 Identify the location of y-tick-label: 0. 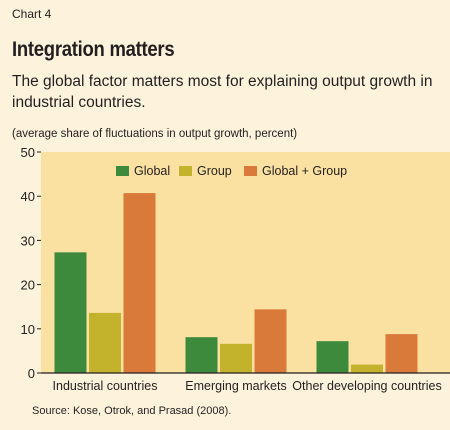
(31, 373).